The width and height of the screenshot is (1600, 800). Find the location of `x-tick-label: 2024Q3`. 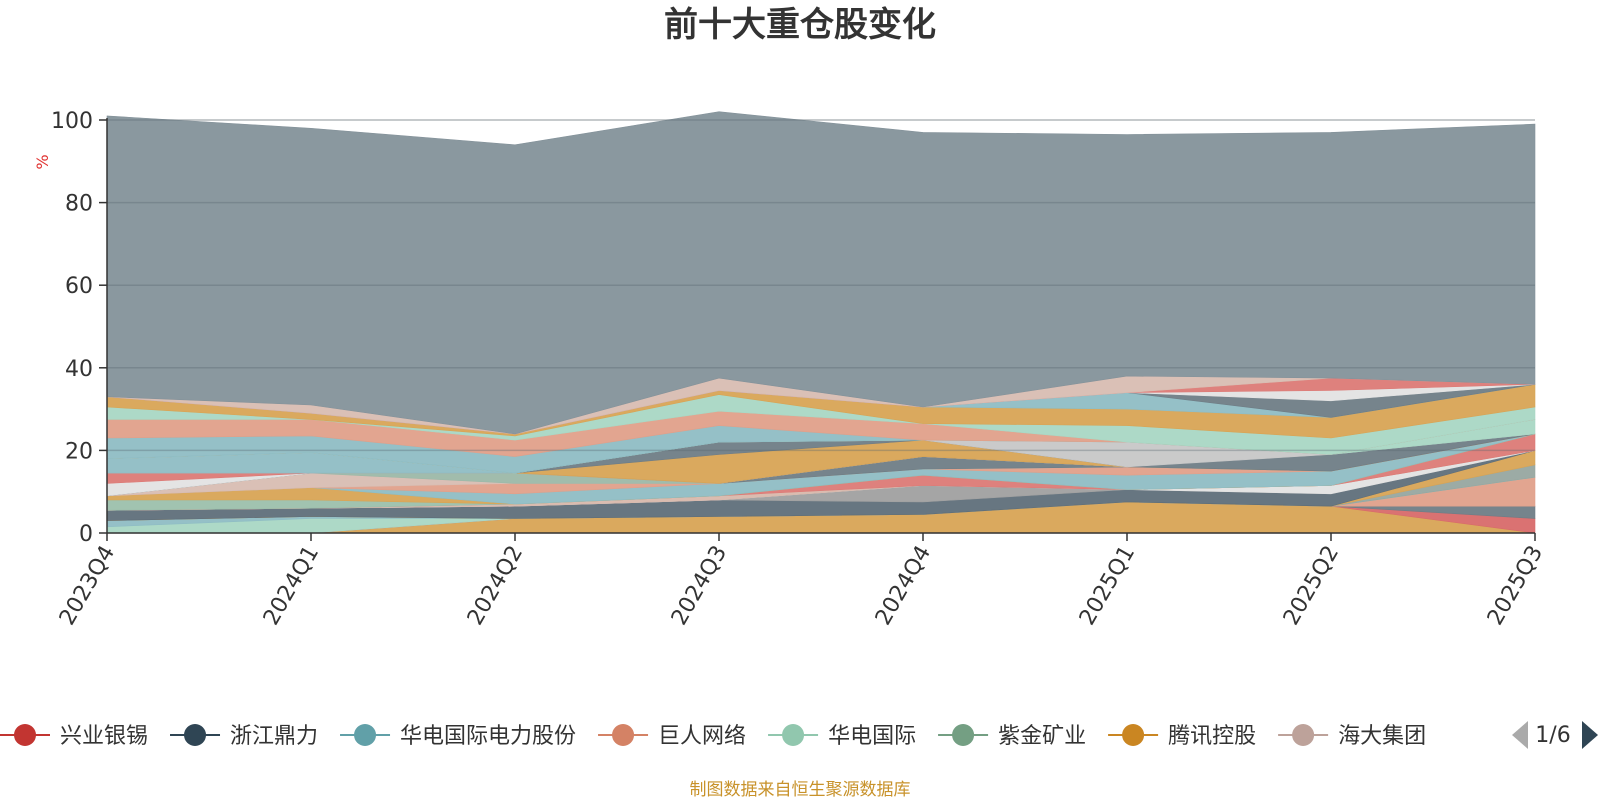

x-tick-label: 2024Q3 is located at coordinates (699, 586).